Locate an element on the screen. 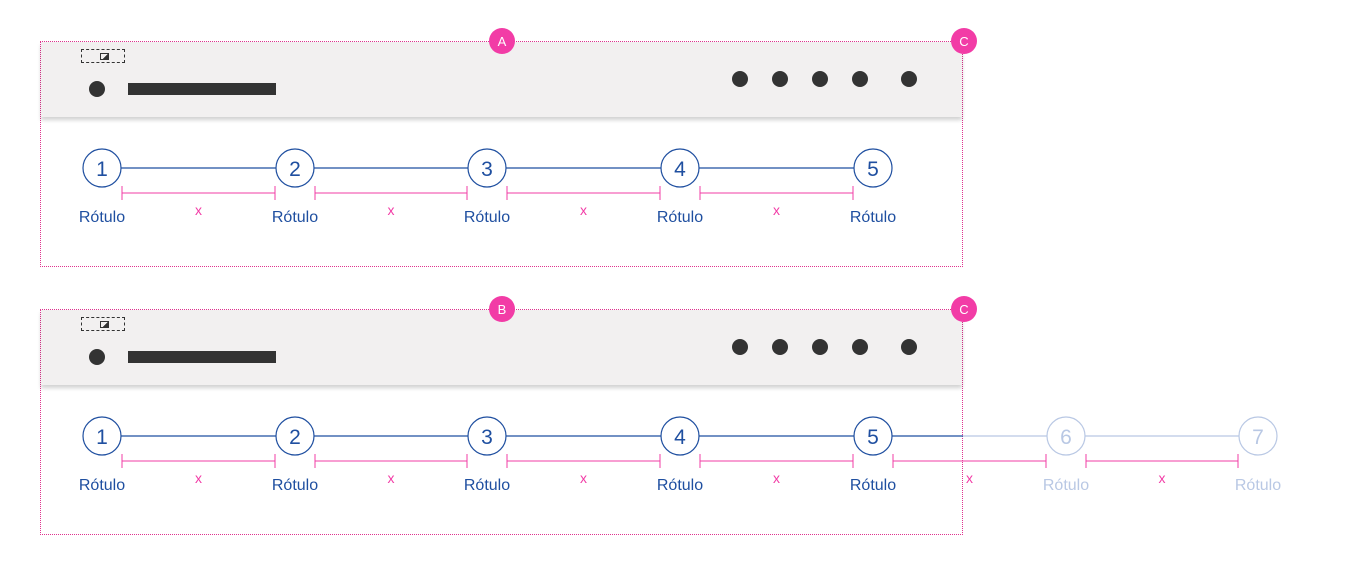 Image resolution: width=1360 pixels, height=576 pixels. step-number: 6 is located at coordinates (1066, 437).